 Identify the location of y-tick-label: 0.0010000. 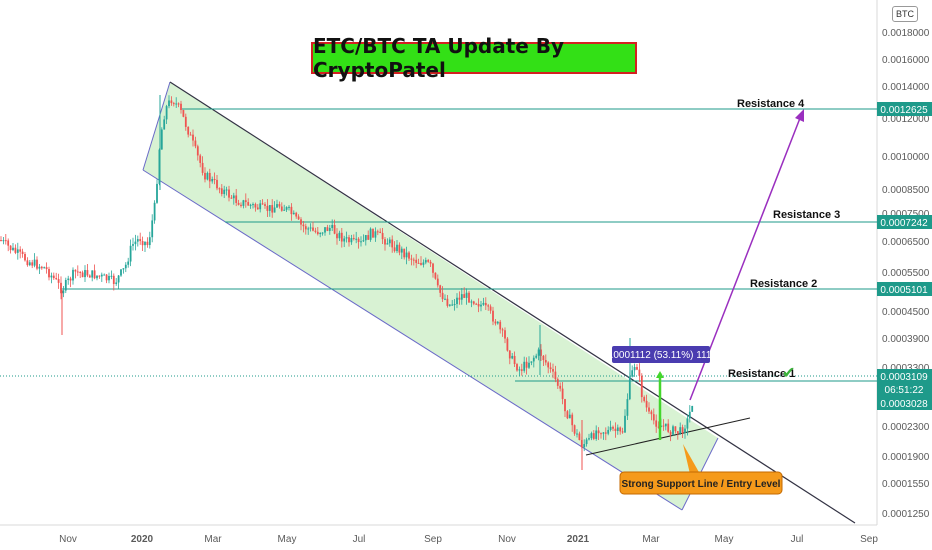
(906, 157).